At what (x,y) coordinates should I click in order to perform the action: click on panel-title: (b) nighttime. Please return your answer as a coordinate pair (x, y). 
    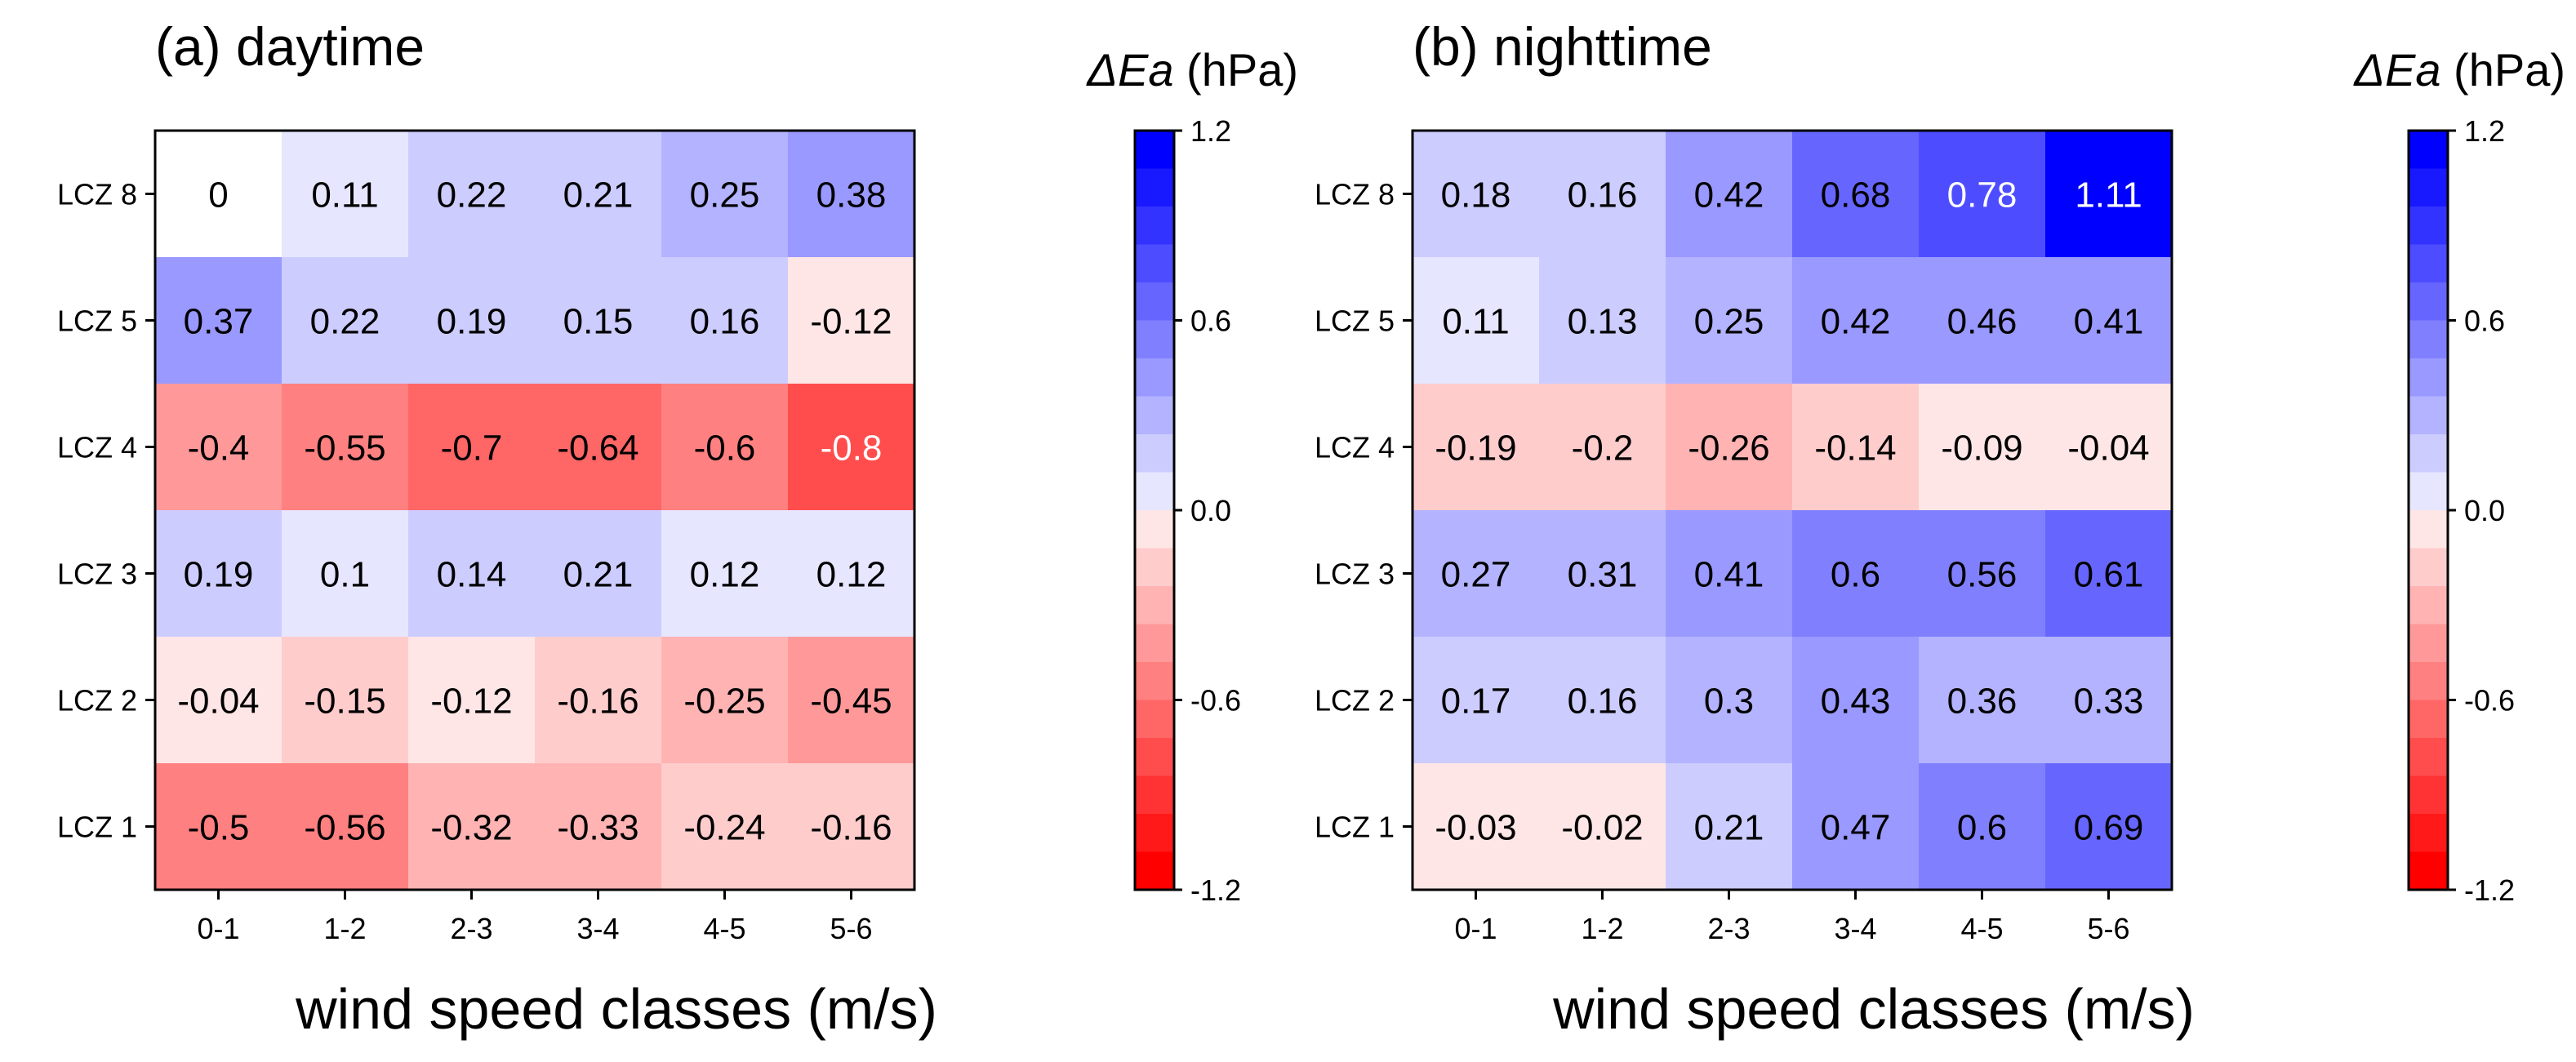
    Looking at the image, I should click on (1562, 46).